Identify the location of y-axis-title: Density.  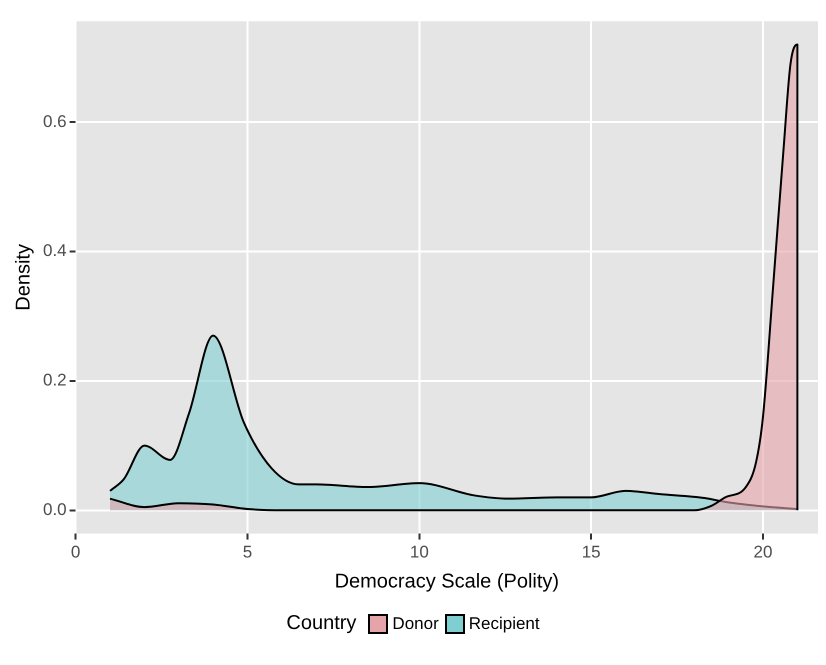
(23, 277).